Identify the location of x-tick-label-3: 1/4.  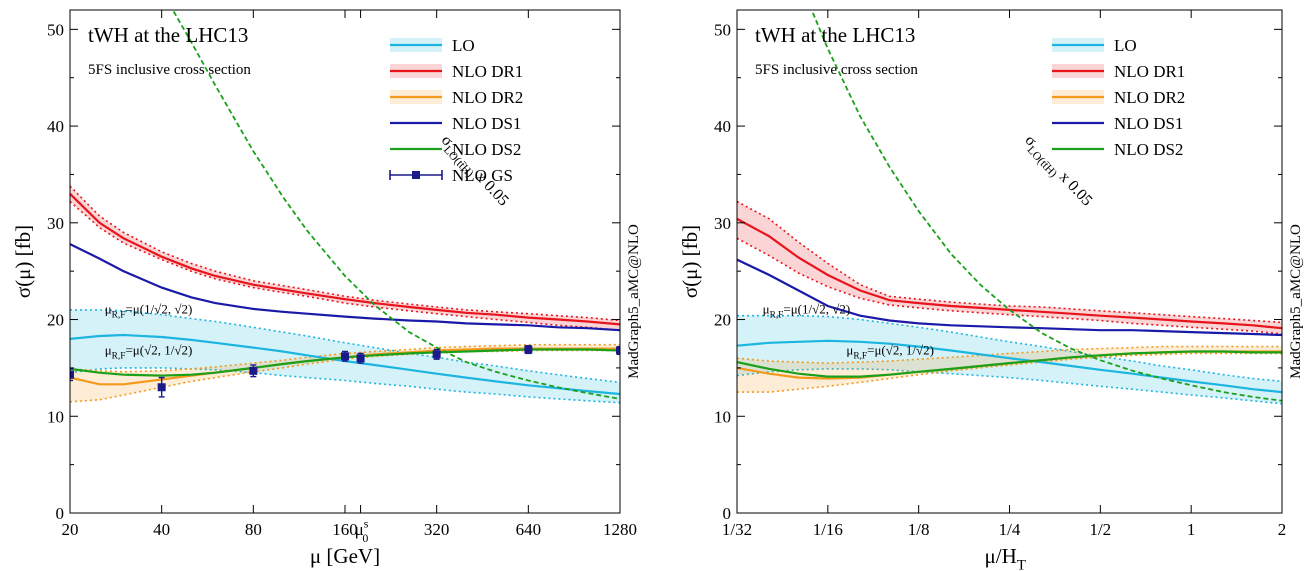
(1010, 529).